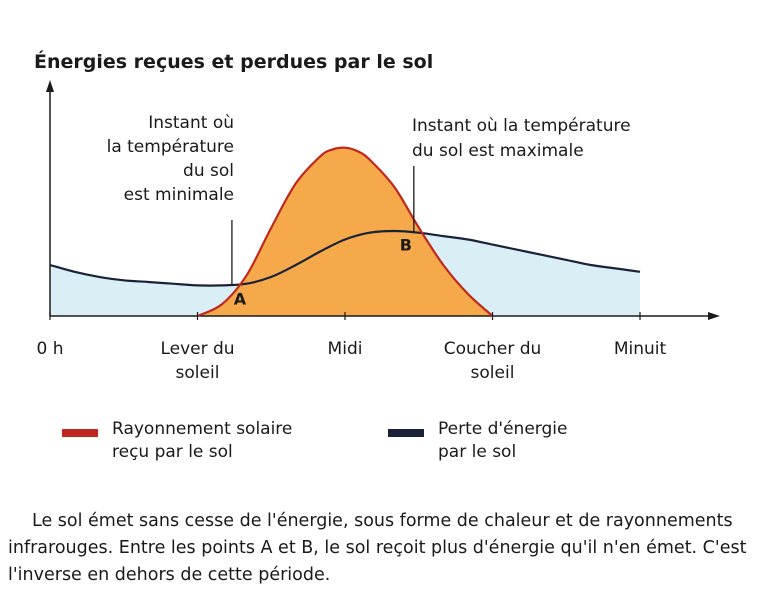 Image resolution: width=768 pixels, height=615 pixels. I want to click on energy-loss-line, so click(345, 258).